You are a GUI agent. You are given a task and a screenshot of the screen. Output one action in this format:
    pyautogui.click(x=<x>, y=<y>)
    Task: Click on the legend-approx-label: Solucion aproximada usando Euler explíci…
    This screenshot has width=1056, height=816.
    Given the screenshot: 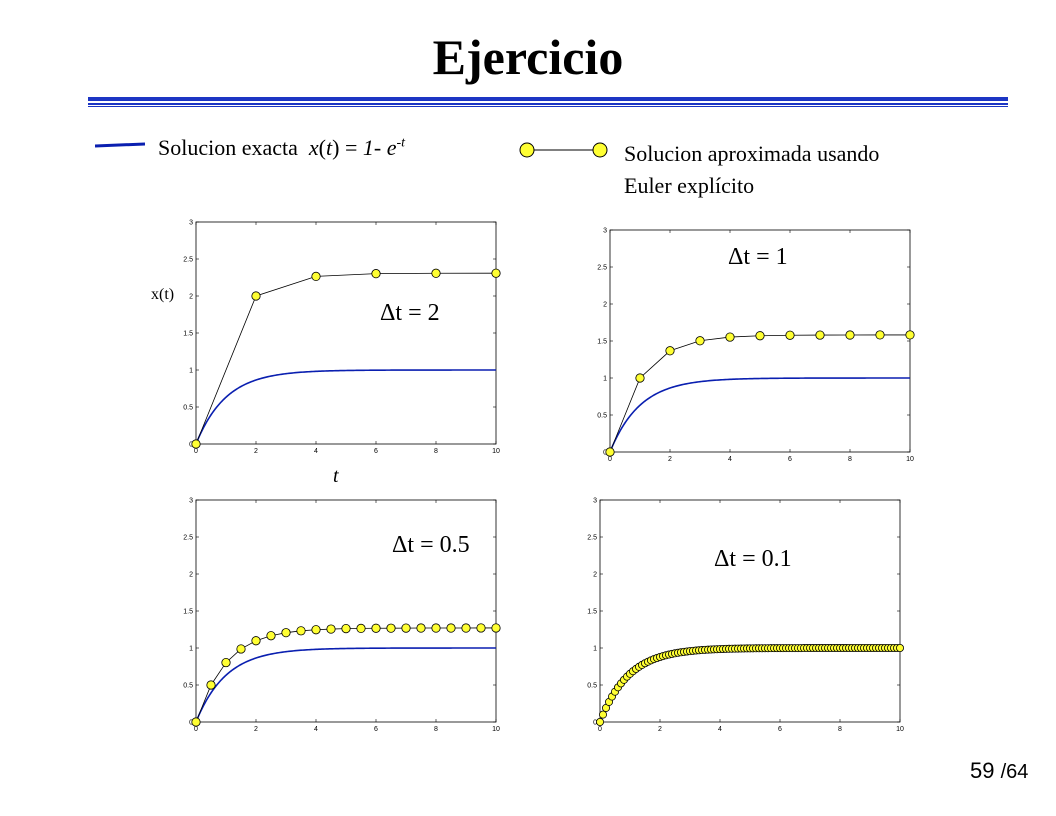 What is the action you would take?
    pyautogui.click(x=752, y=169)
    